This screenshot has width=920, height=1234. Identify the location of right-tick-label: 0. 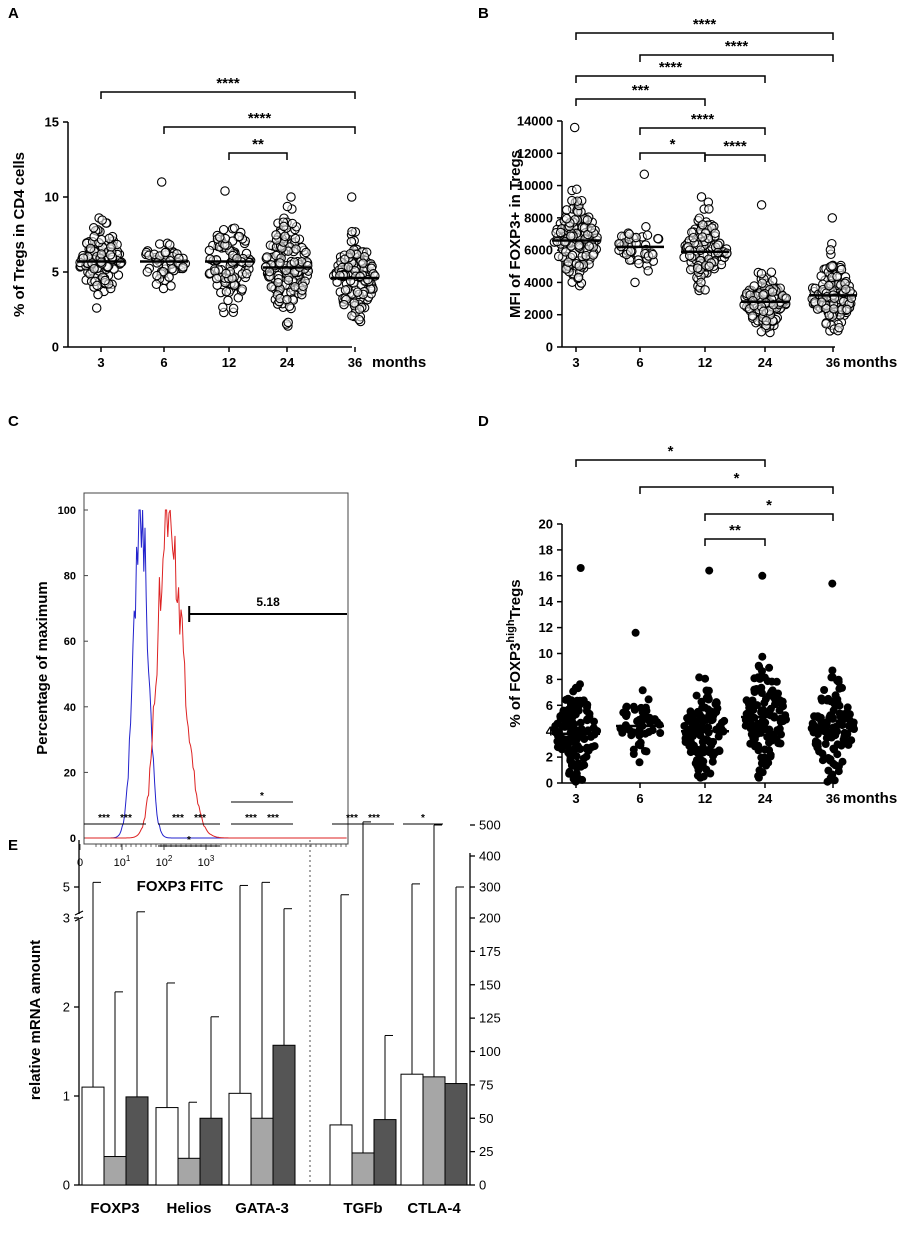
(482, 1185).